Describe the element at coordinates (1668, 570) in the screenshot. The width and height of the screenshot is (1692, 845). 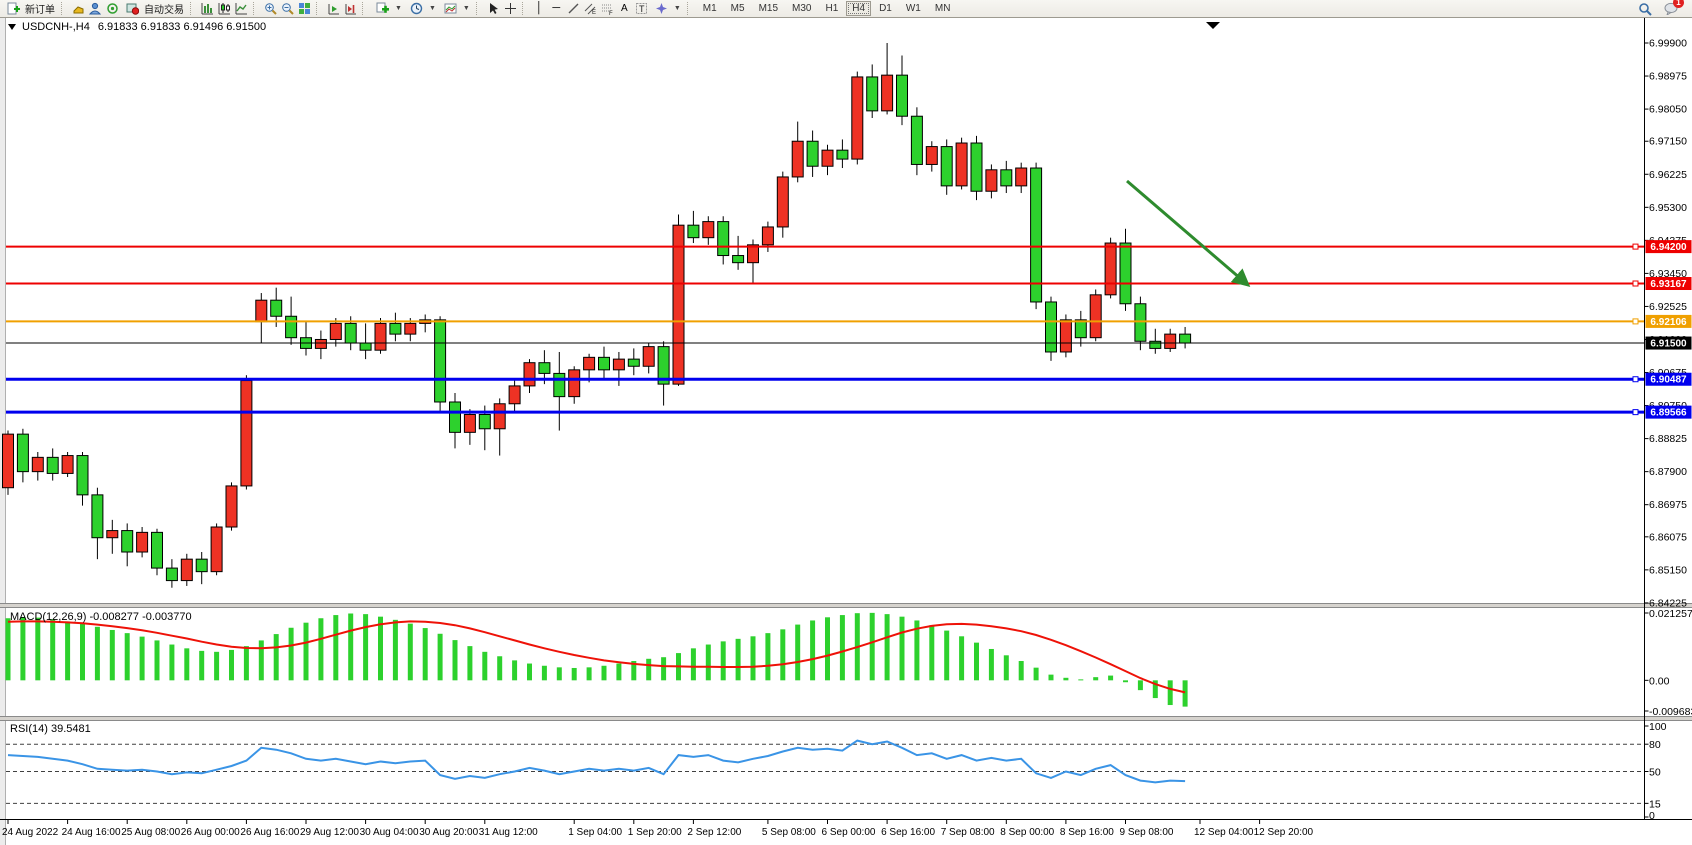
I see `svg-text: 6.85150` at that location.